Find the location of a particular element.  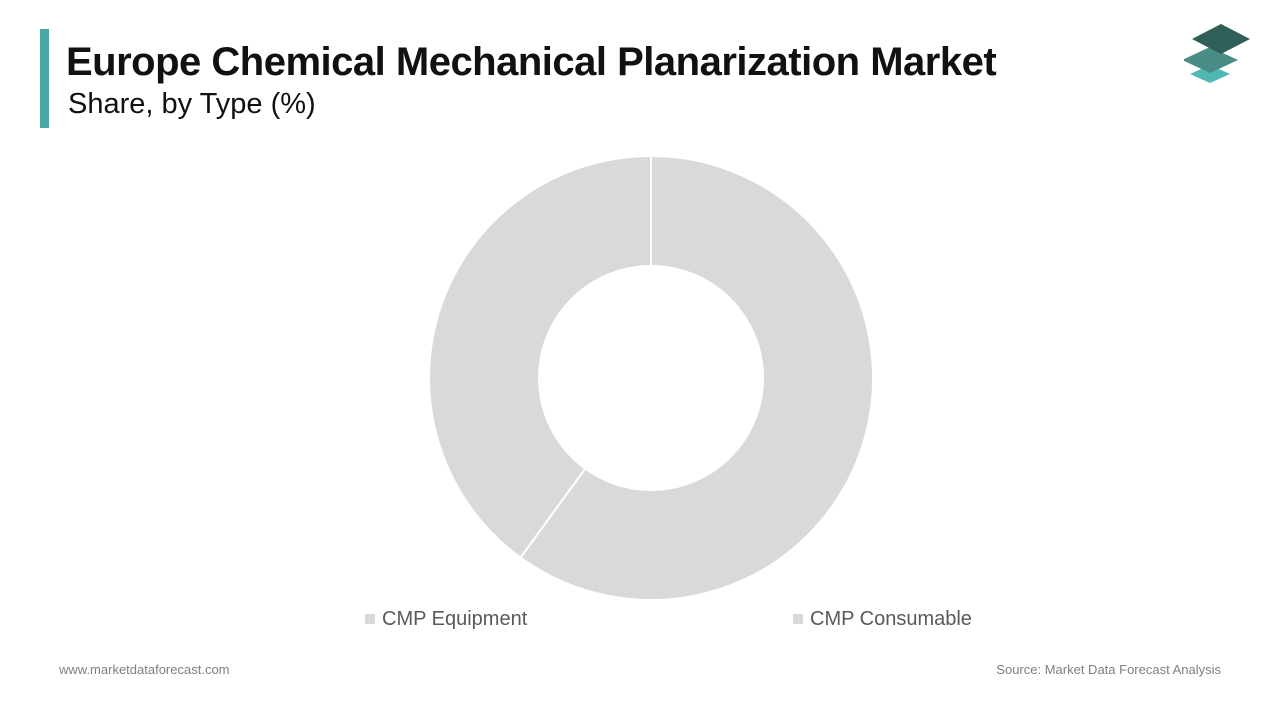

legend-item-cmp-equipment: CMP Equipment is located at coordinates (446, 619).